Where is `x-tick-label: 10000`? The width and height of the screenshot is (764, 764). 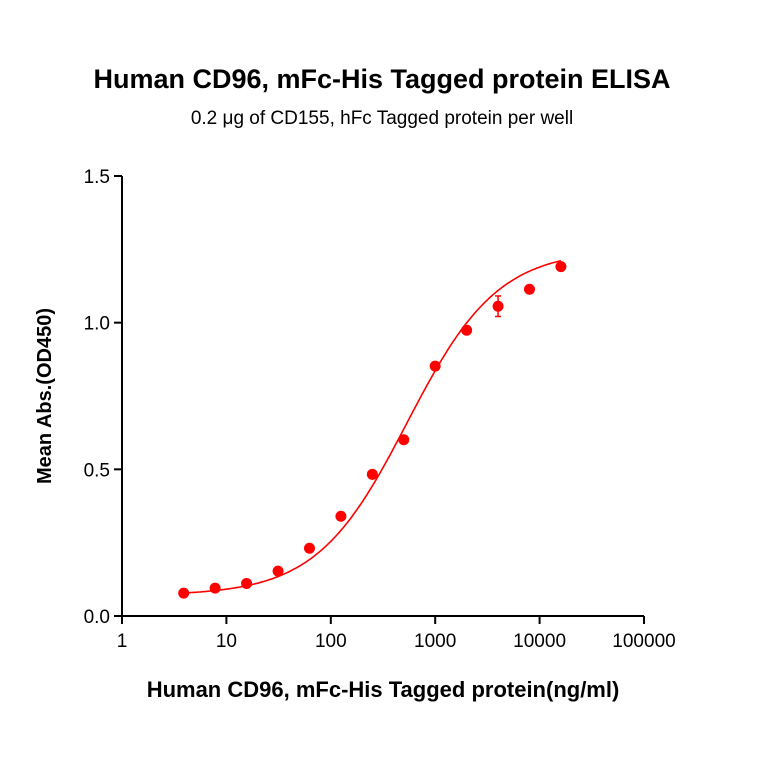
x-tick-label: 10000 is located at coordinates (539, 641).